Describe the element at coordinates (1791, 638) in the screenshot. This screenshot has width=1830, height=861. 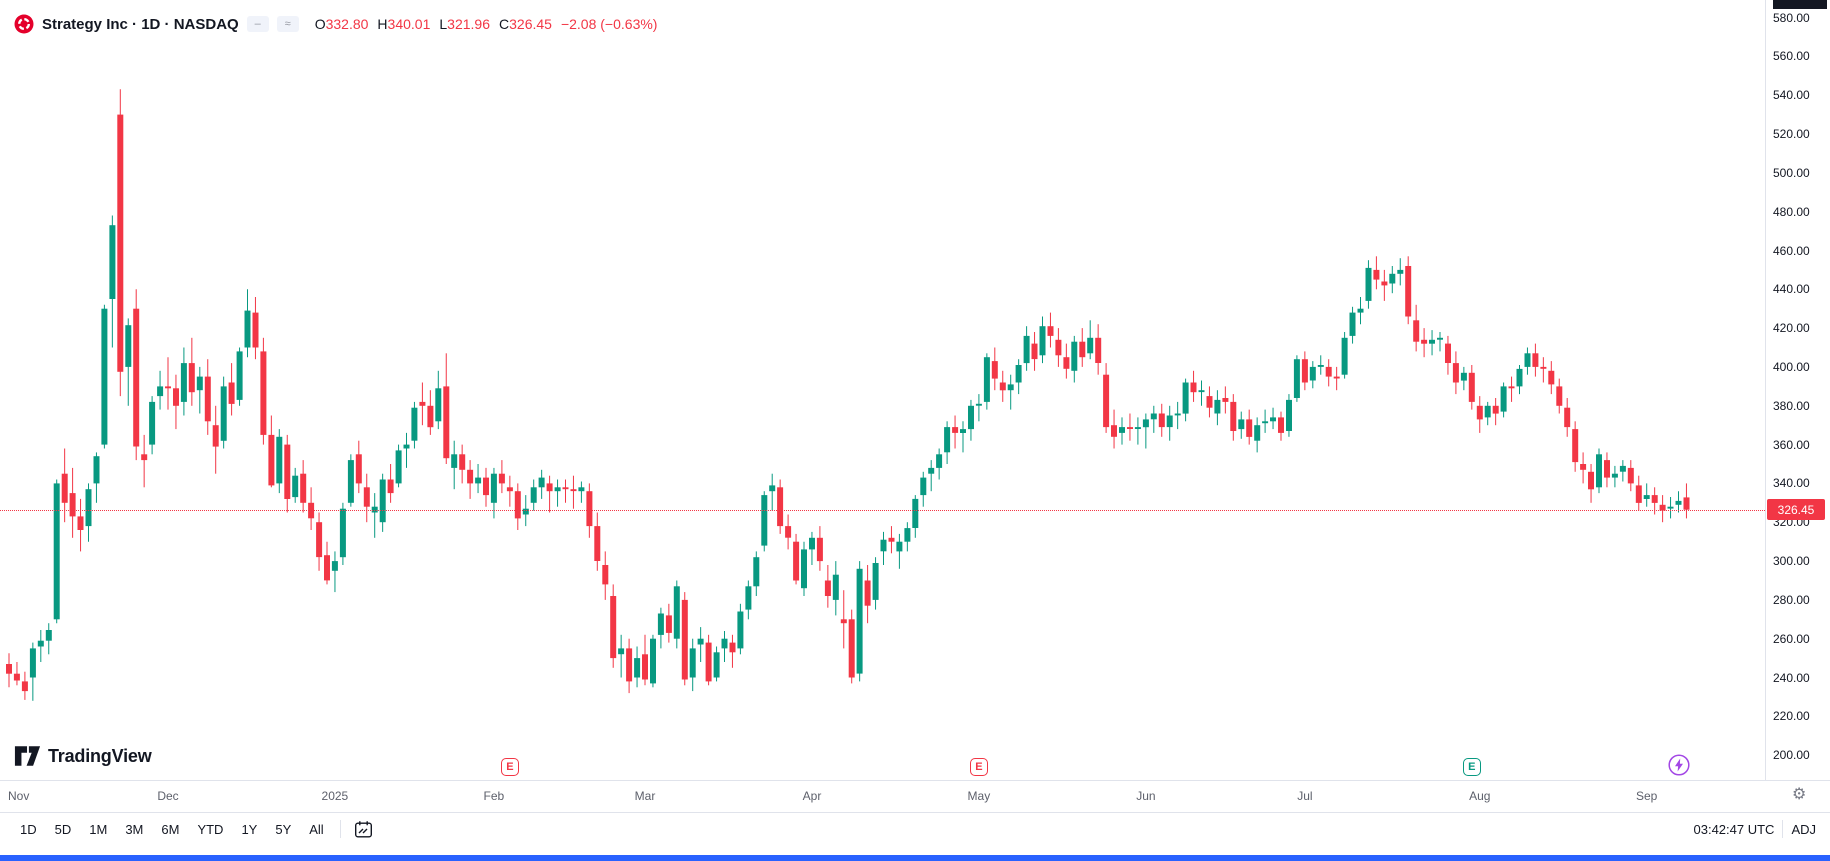
I see `price-axis-label: 260.00` at that location.